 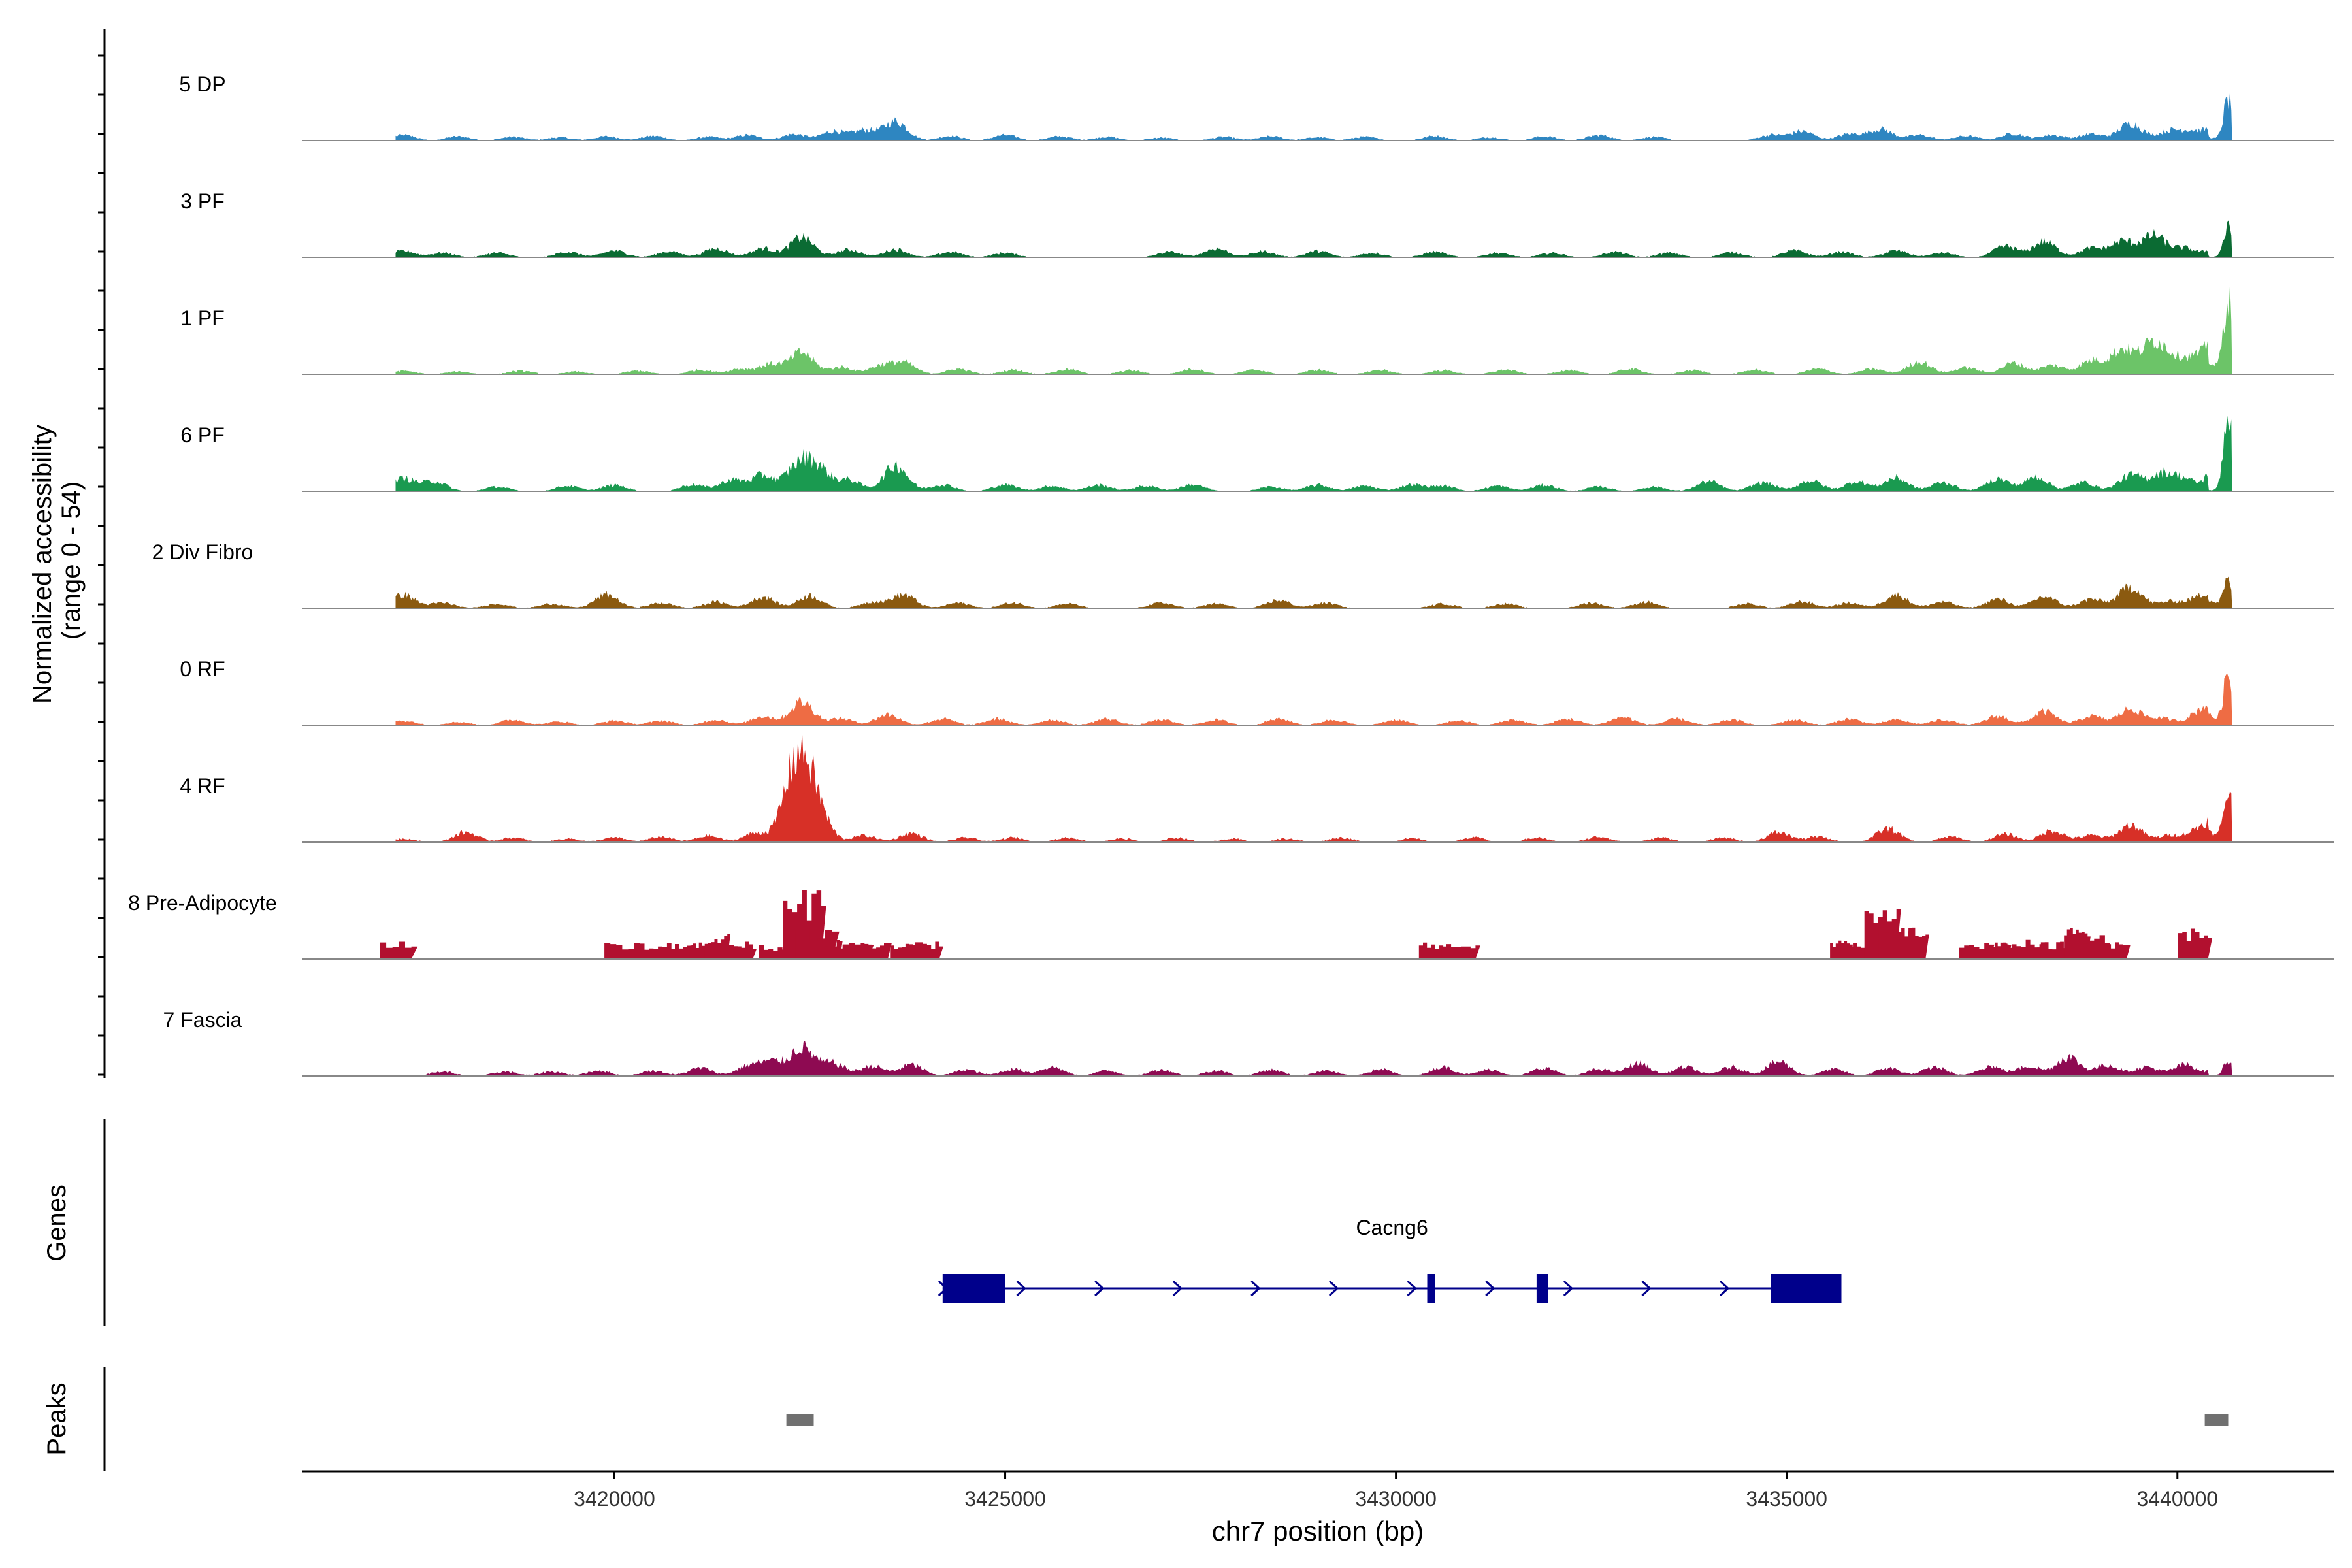 What do you see at coordinates (202, 84) in the screenshot?
I see `track-label: 5 DP` at bounding box center [202, 84].